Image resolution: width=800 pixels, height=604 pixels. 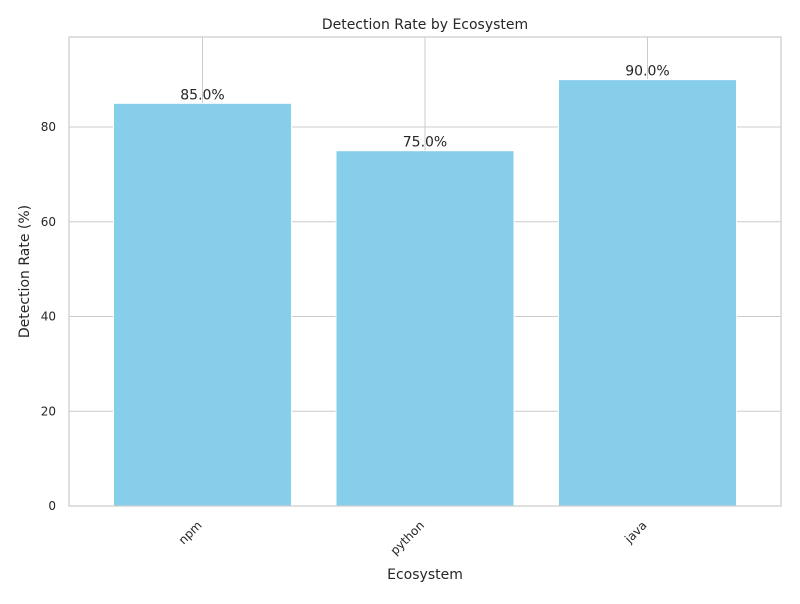 I want to click on x-axis-label: Ecosystem, so click(x=425, y=575).